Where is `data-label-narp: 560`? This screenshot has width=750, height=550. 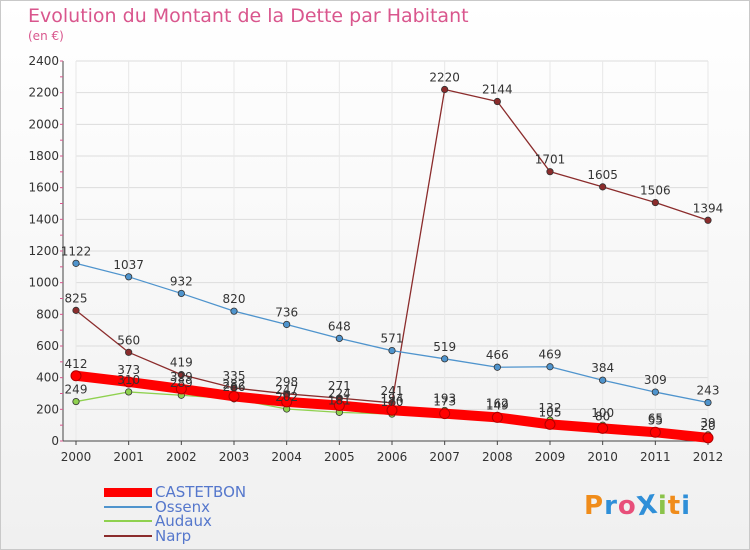
data-label-narp: 560 is located at coordinates (128, 340).